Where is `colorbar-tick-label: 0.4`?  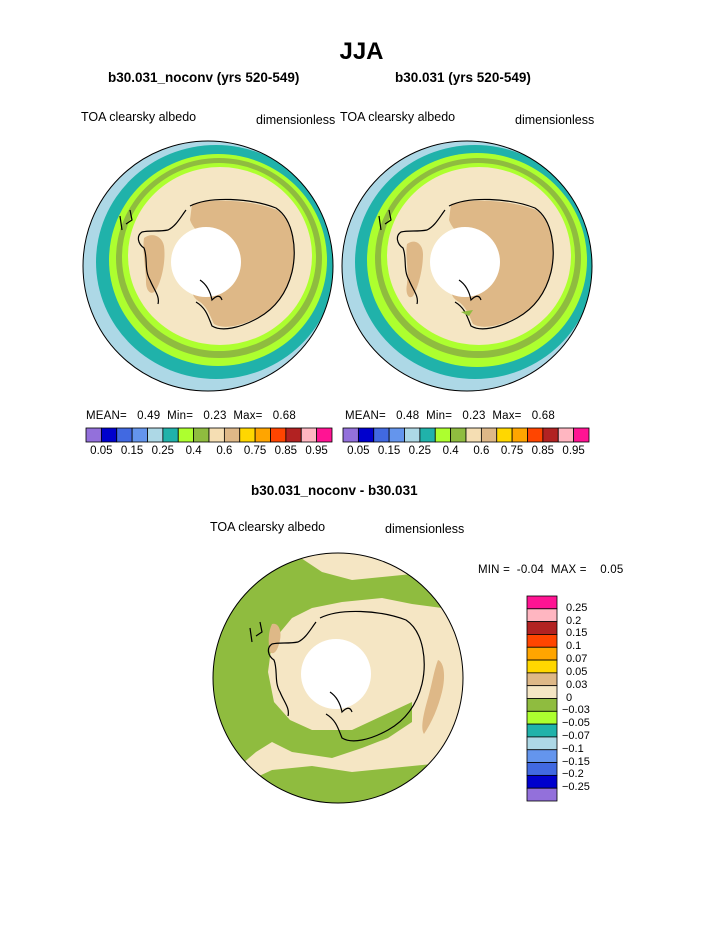
colorbar-tick-label: 0.4 is located at coordinates (450, 451).